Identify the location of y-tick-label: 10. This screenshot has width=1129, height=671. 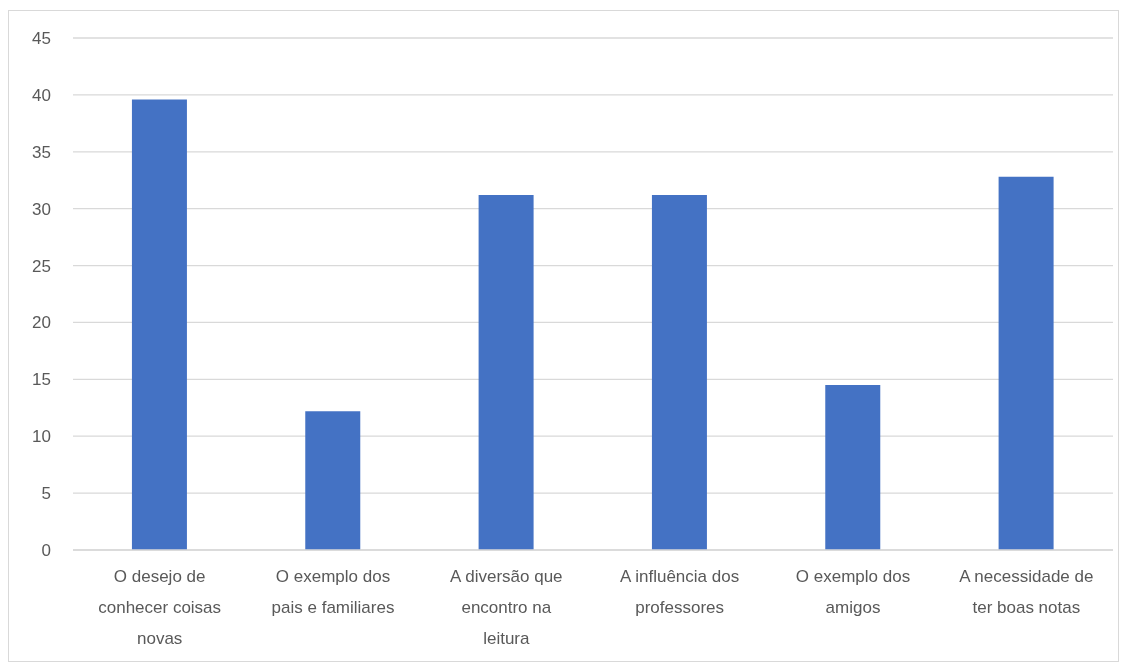
(41, 437).